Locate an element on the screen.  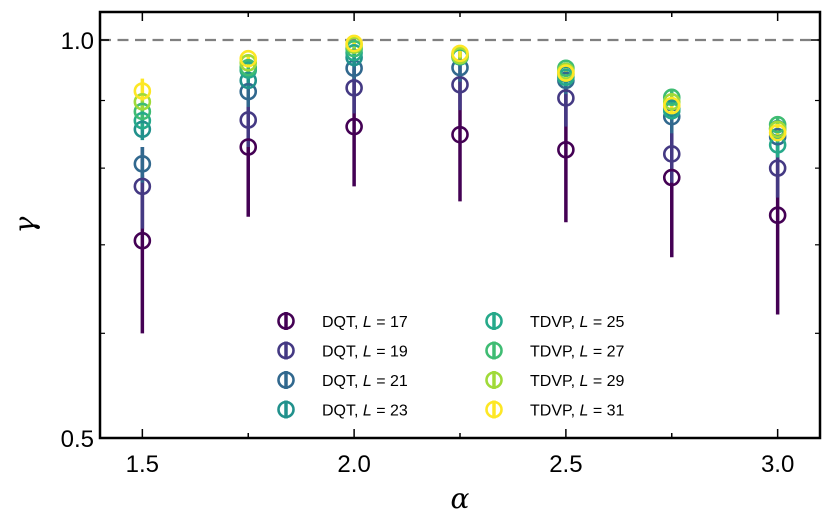
x-tick-label: 1.5 is located at coordinates (142, 464).